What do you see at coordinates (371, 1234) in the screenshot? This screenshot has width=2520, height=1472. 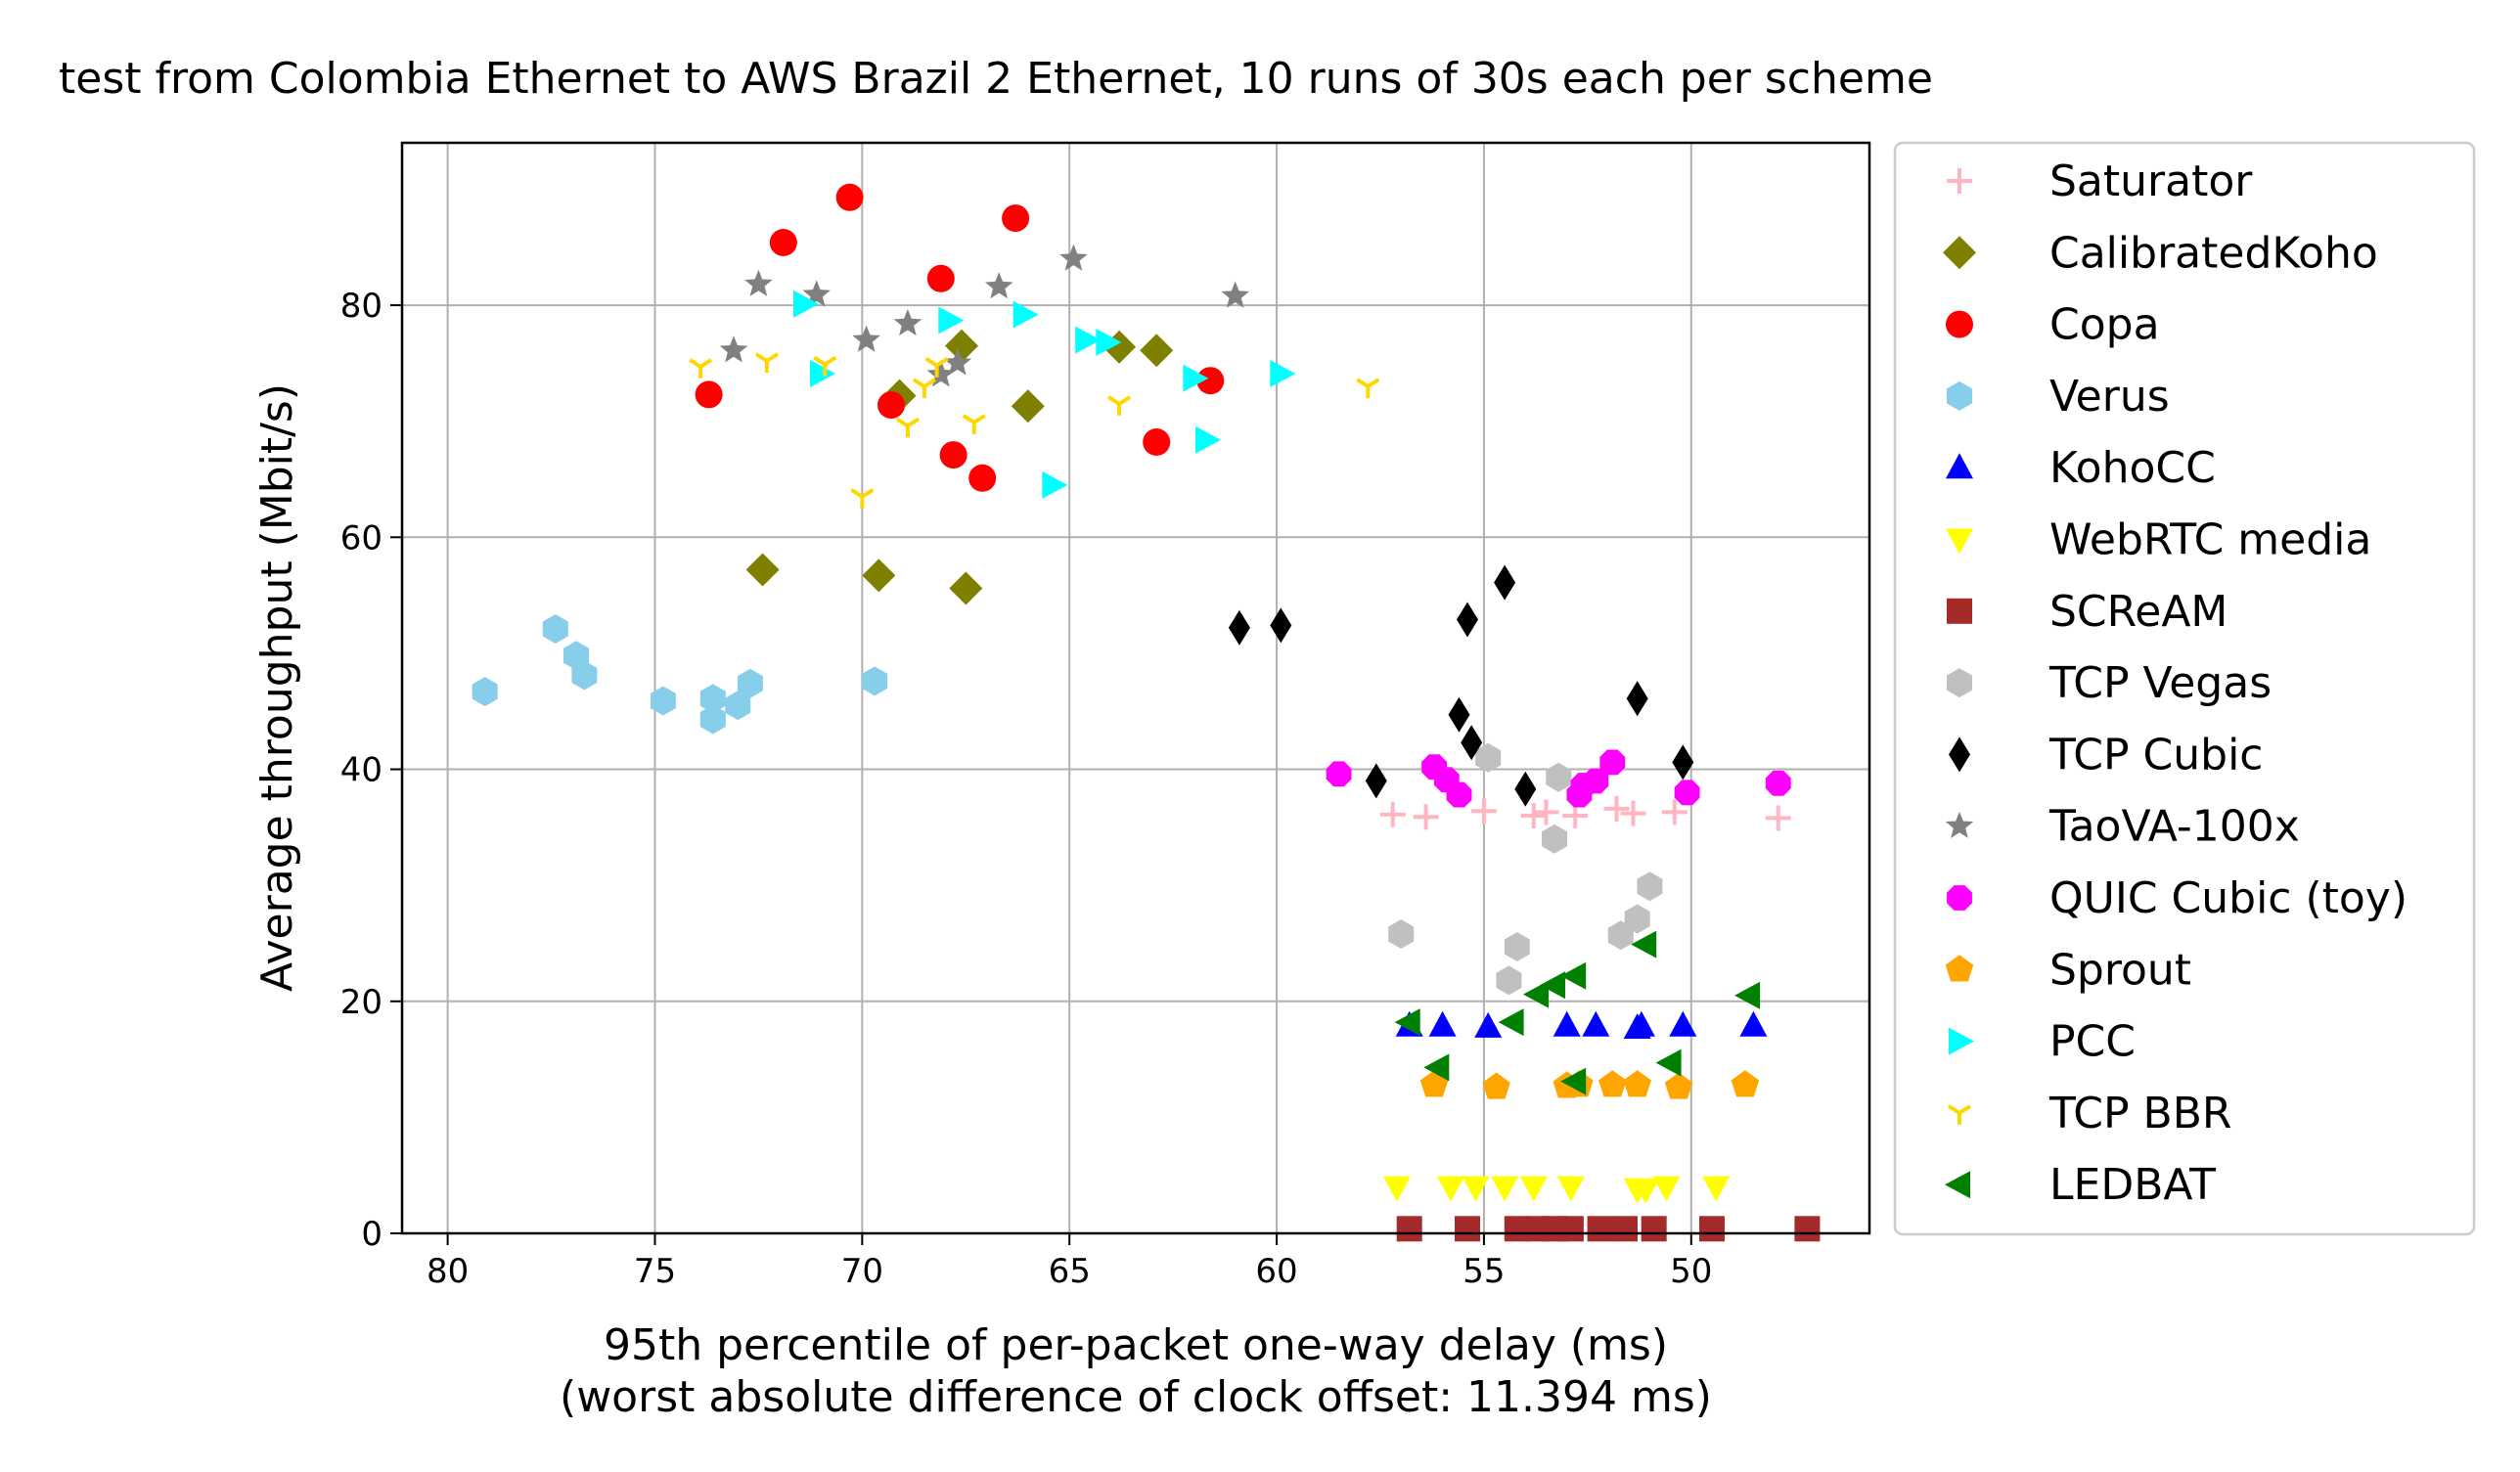 I see `y-tick-label: 0` at bounding box center [371, 1234].